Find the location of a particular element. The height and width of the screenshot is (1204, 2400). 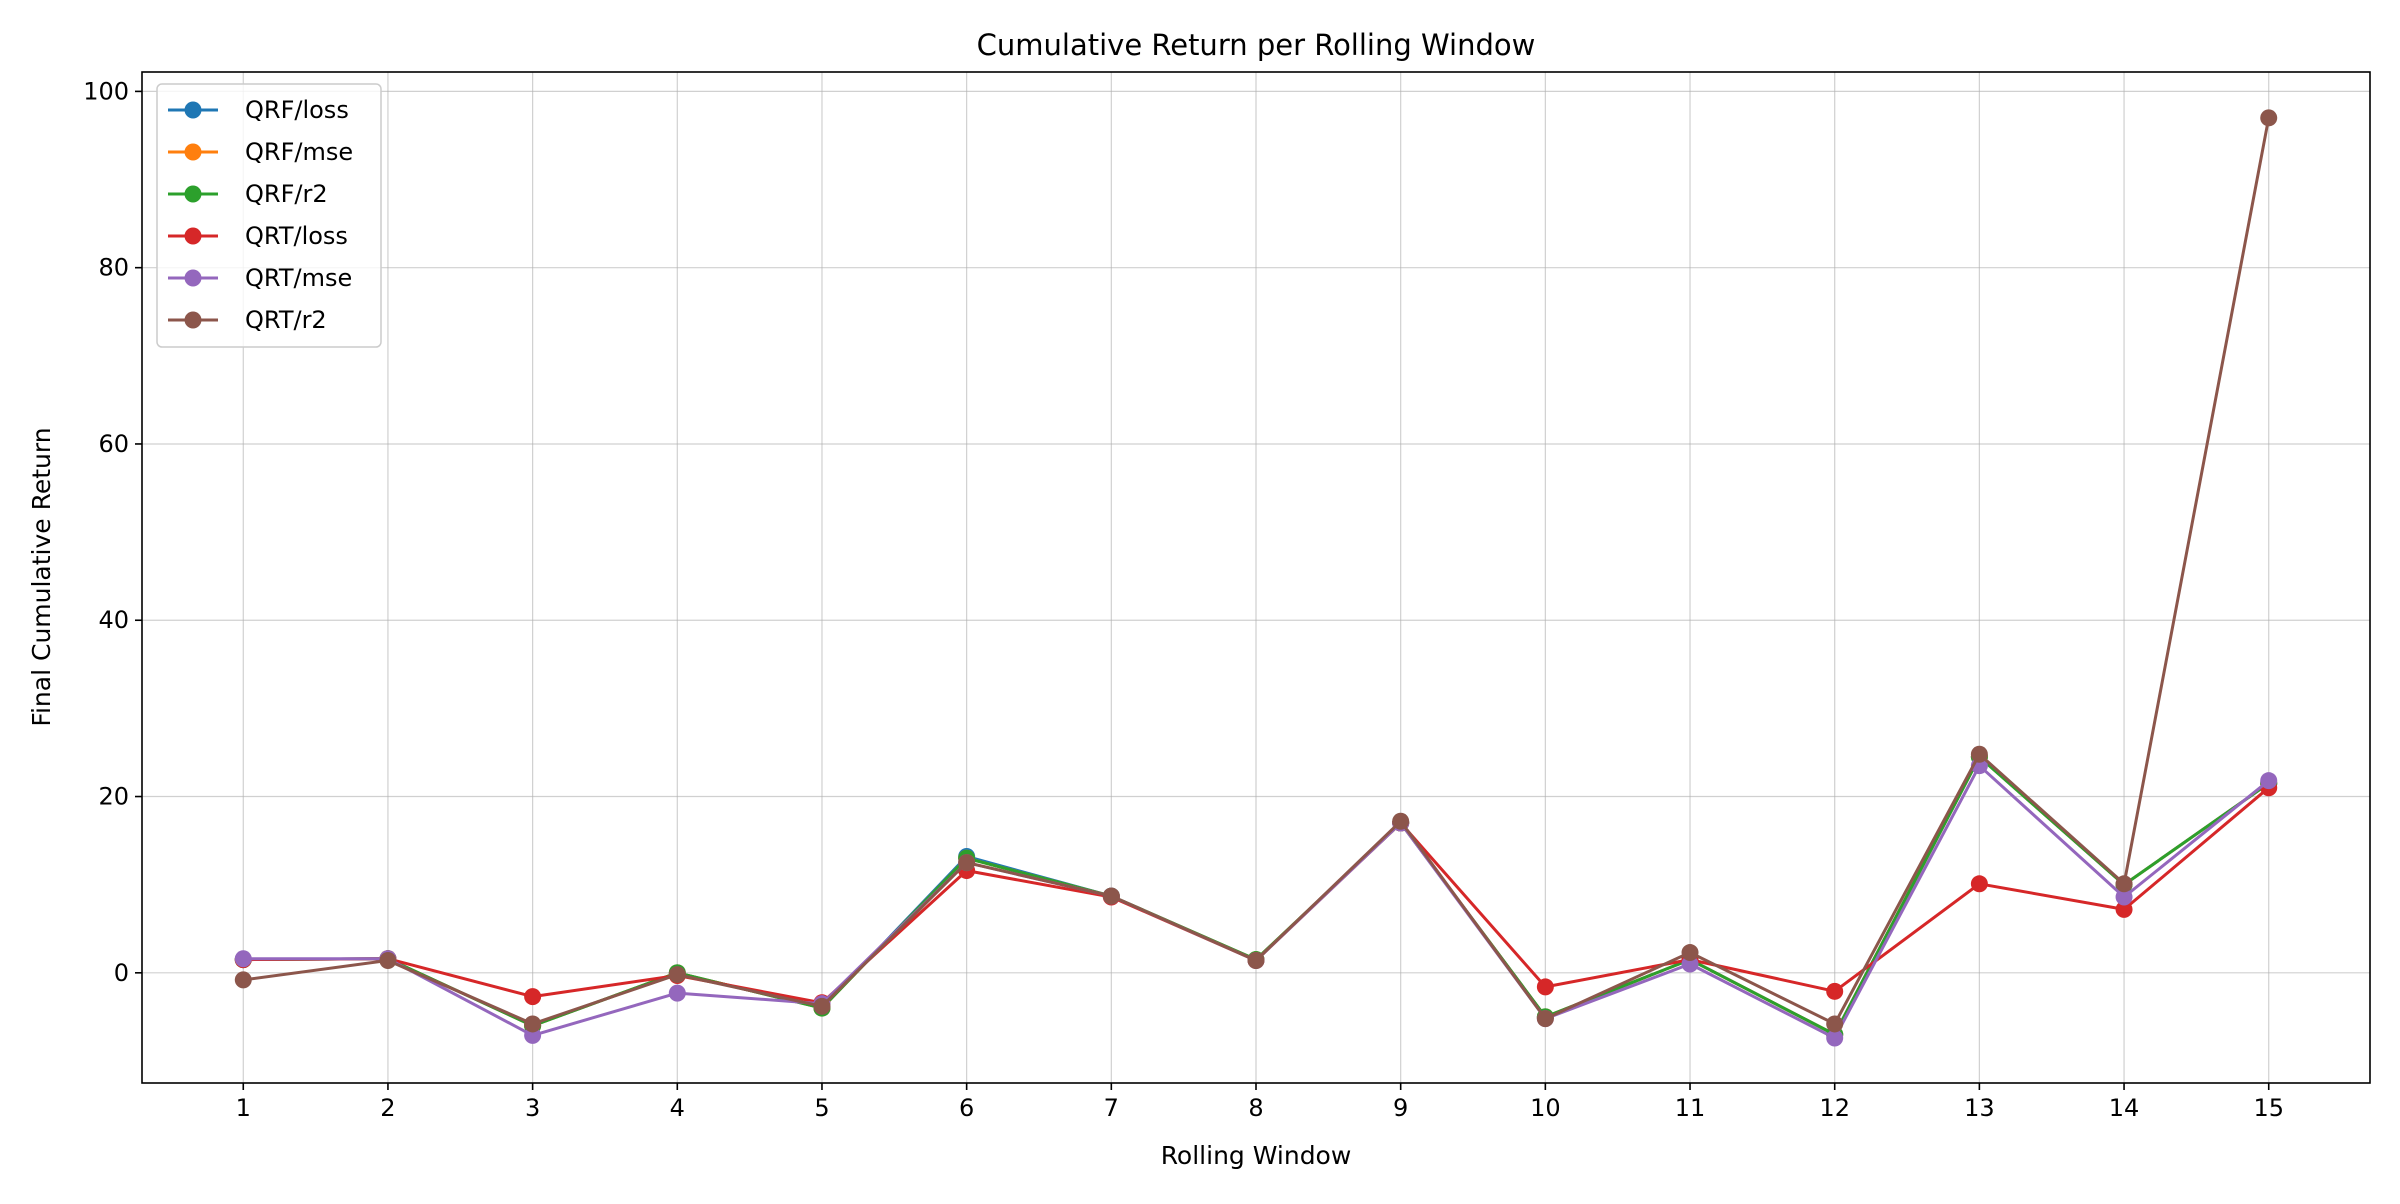

x-tick-label: 15 is located at coordinates (2268, 1108).